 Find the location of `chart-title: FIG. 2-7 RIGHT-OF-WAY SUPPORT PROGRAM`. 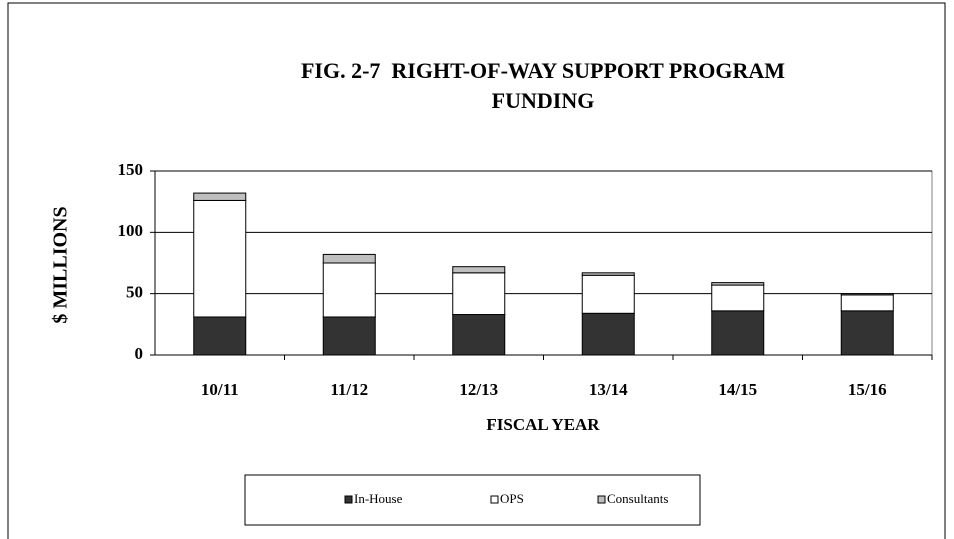

chart-title: FIG. 2-7 RIGHT-OF-WAY SUPPORT PROGRAM is located at coordinates (543, 70).